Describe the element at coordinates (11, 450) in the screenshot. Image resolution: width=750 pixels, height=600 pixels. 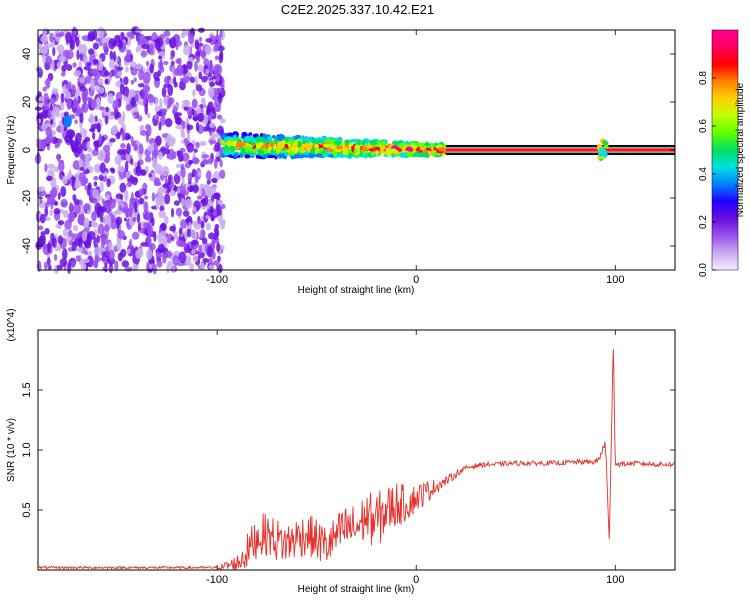
I see `snr-y-label: SNR (10 * v/v)` at that location.